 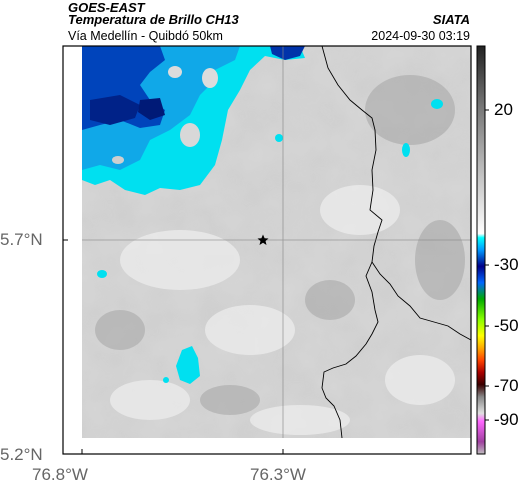 What do you see at coordinates (21, 454) in the screenshot?
I see `lat-label-5-2: 5.2°N` at bounding box center [21, 454].